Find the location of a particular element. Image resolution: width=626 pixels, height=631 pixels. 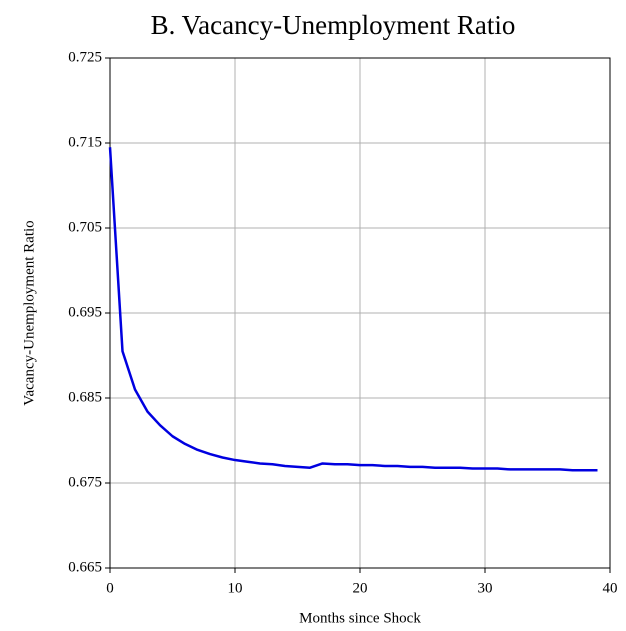

y-tick-label: 0.675 is located at coordinates (85, 482).